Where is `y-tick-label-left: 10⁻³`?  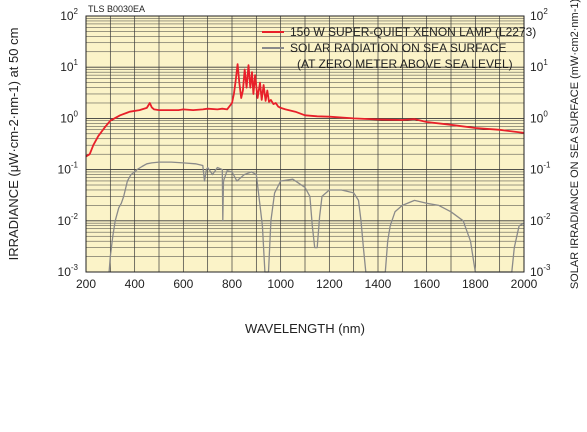
y-tick-label-left: 10⁻³ is located at coordinates (68, 271).